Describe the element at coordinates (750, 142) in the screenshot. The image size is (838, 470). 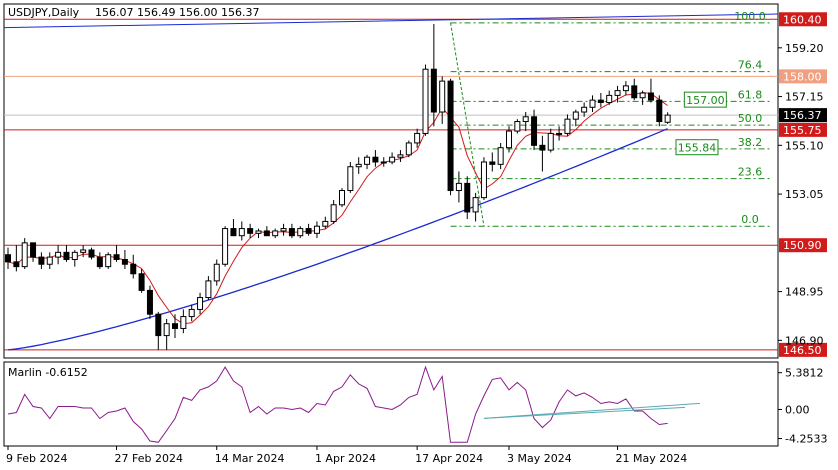
I see `fib-level-label: 38.2` at that location.